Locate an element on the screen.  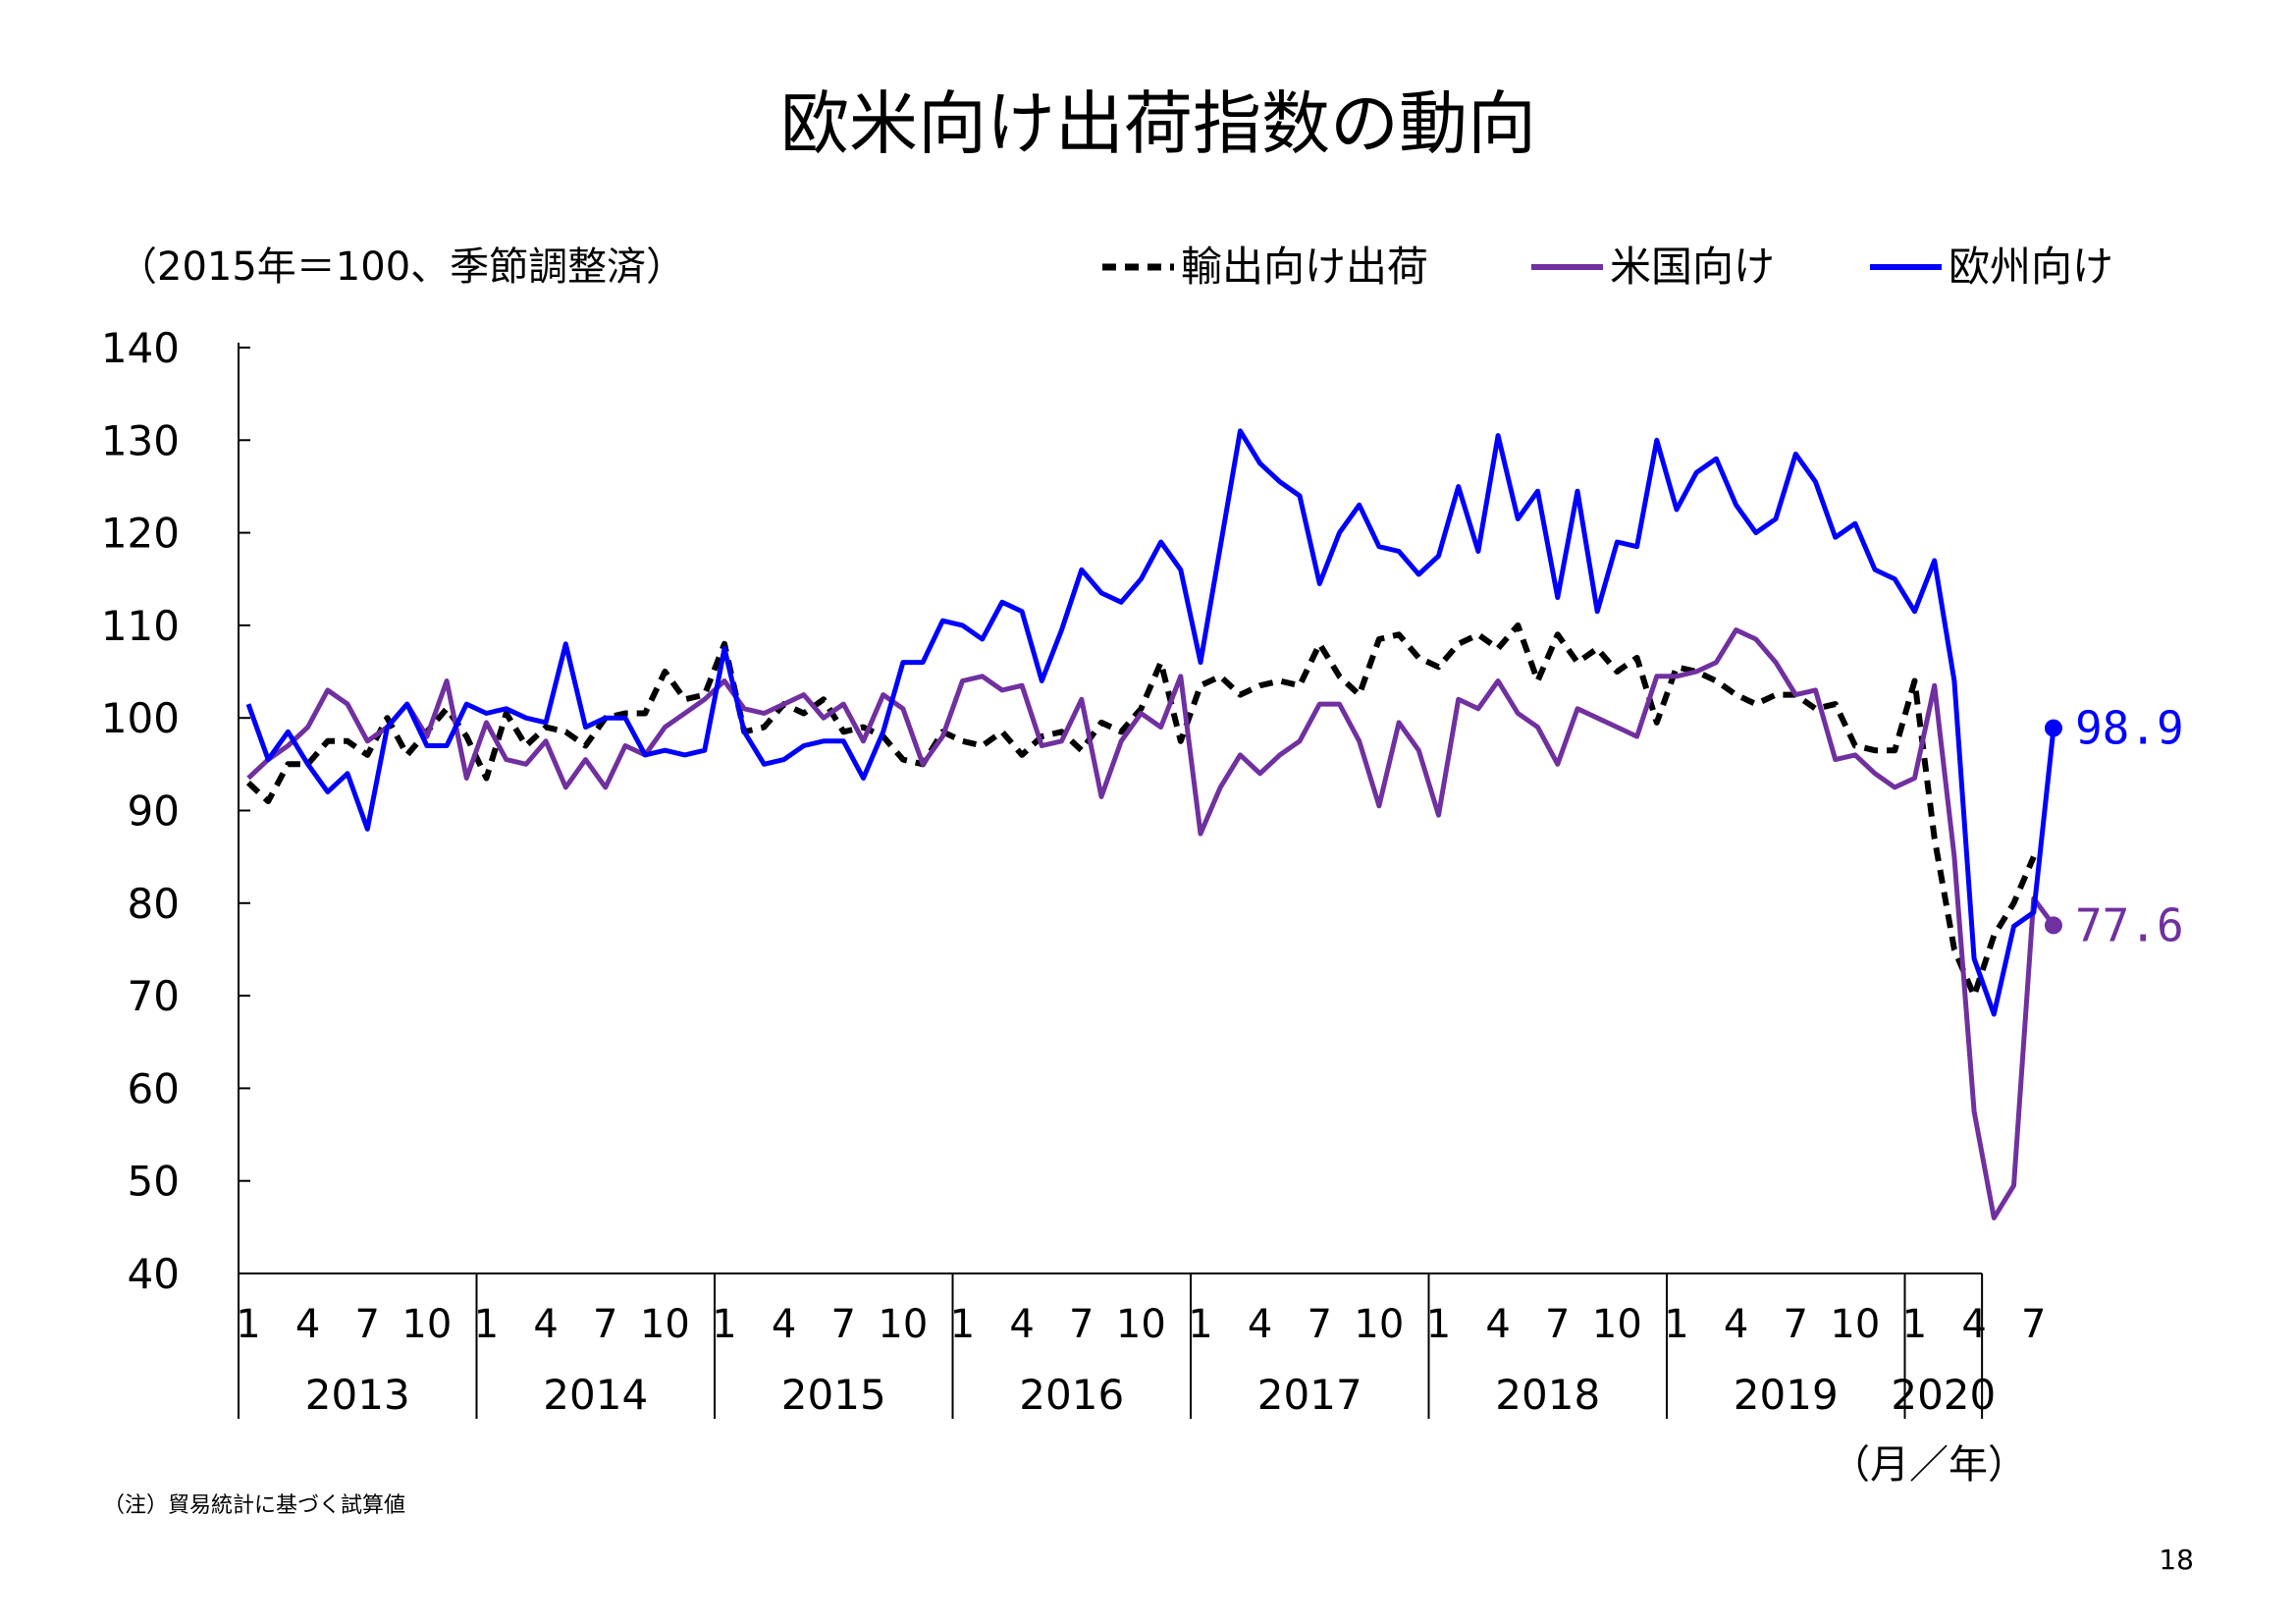
year-label: 2020 is located at coordinates (1943, 1395).